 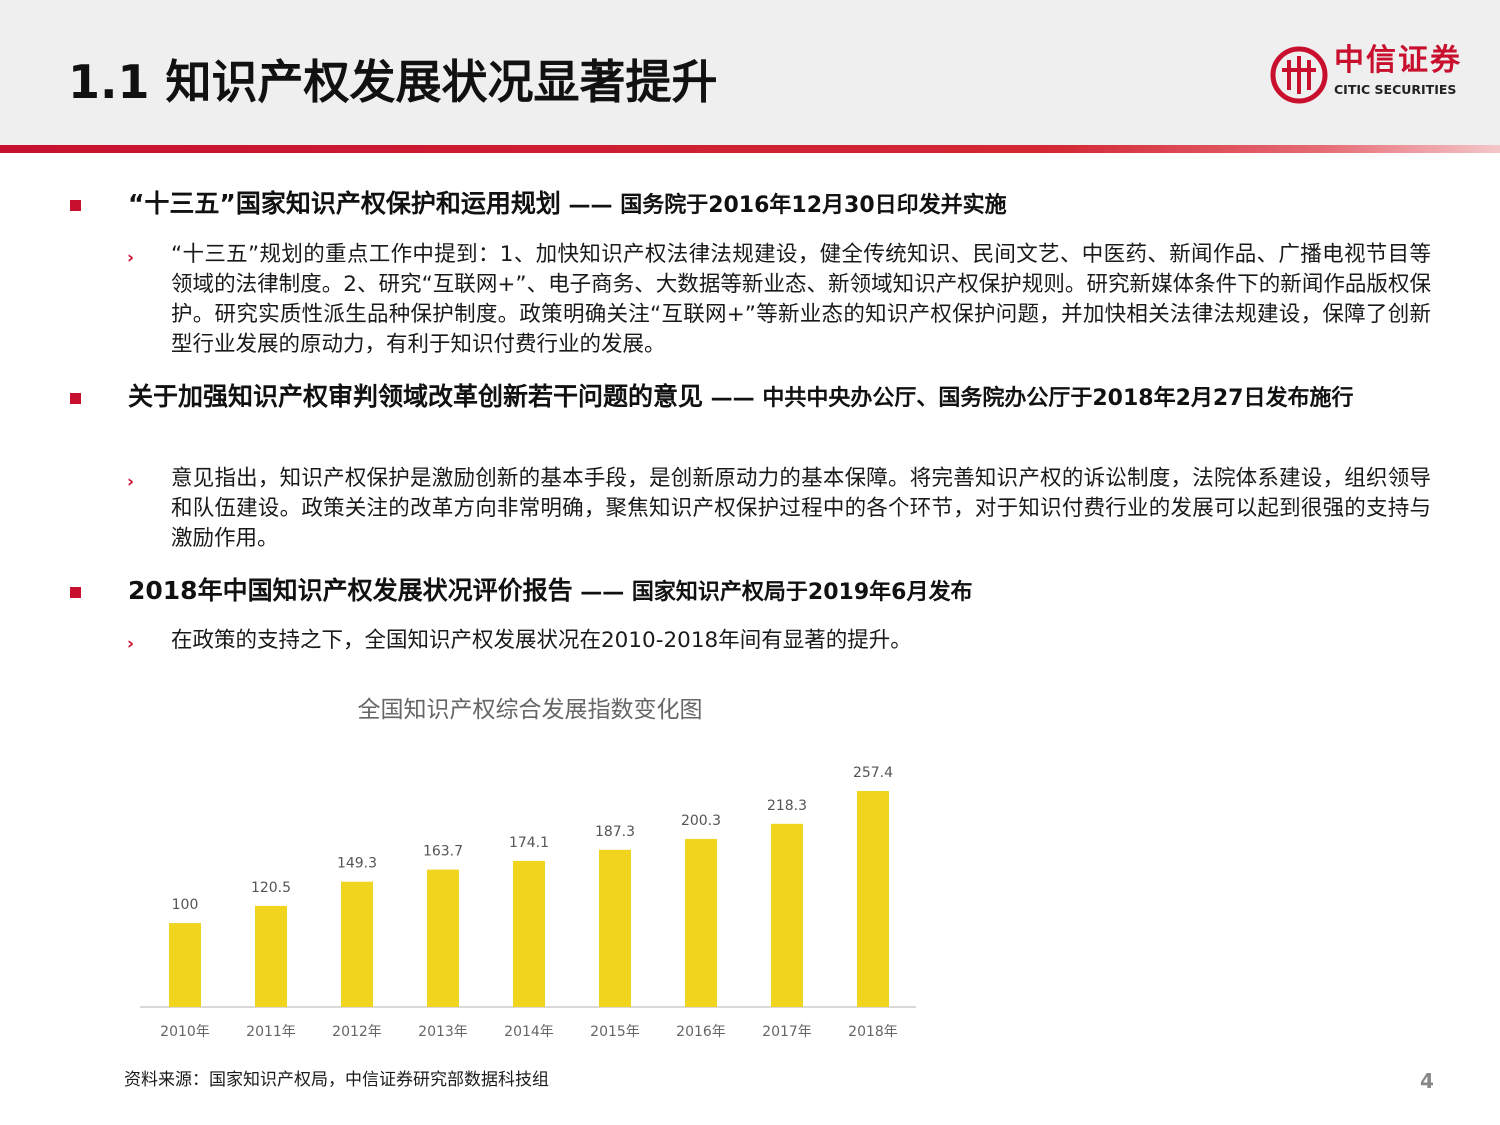 I want to click on section-heading-source: —— 中共中央办公厅、国务院办公厅于2018年2月27日发布施行, so click(x=1028, y=398).